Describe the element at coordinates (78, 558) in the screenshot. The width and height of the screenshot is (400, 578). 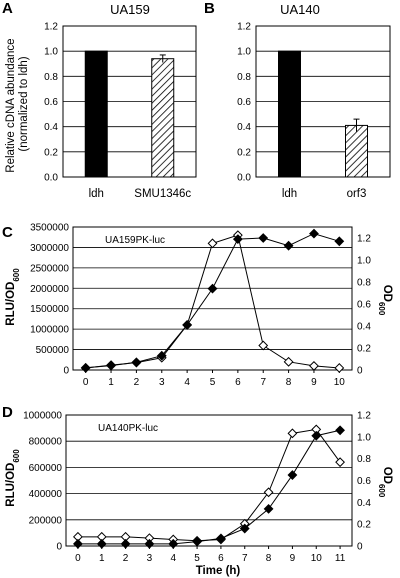
I see `chart-d-xtick-label: 0` at that location.